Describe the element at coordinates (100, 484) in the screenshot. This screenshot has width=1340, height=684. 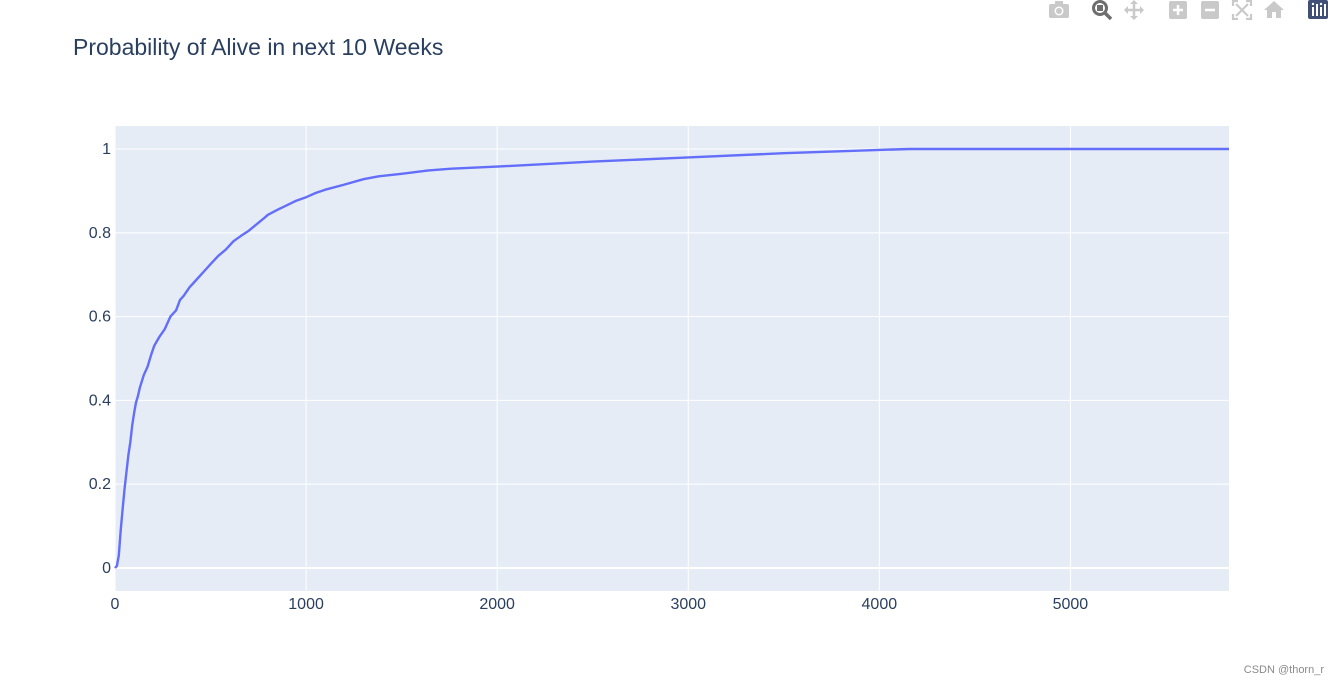
I see `y-tick-label: 0.2` at that location.